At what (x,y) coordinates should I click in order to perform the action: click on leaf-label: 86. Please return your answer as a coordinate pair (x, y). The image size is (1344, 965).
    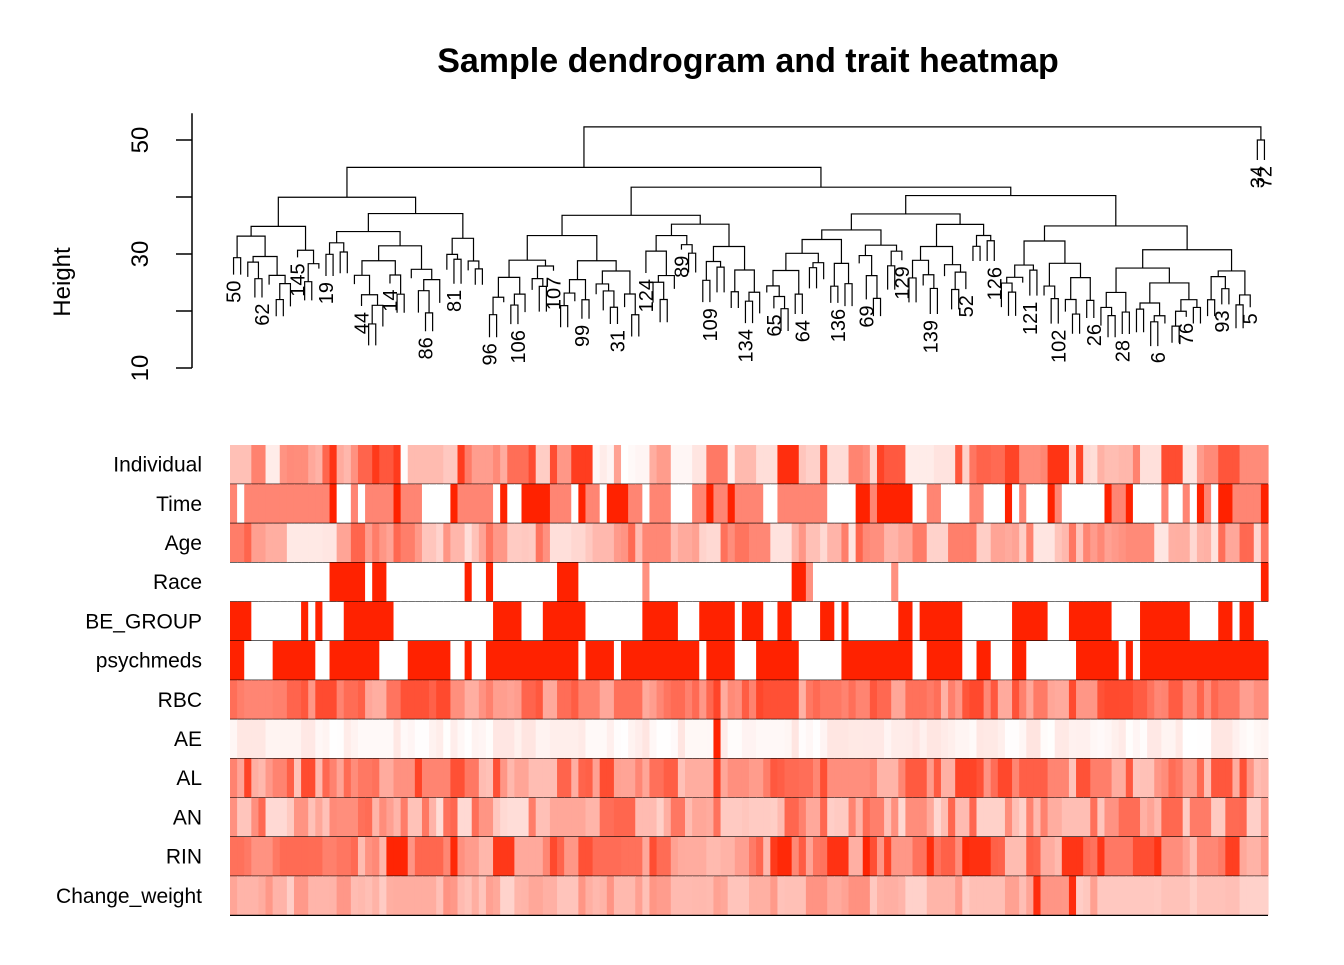
    Looking at the image, I should click on (427, 348).